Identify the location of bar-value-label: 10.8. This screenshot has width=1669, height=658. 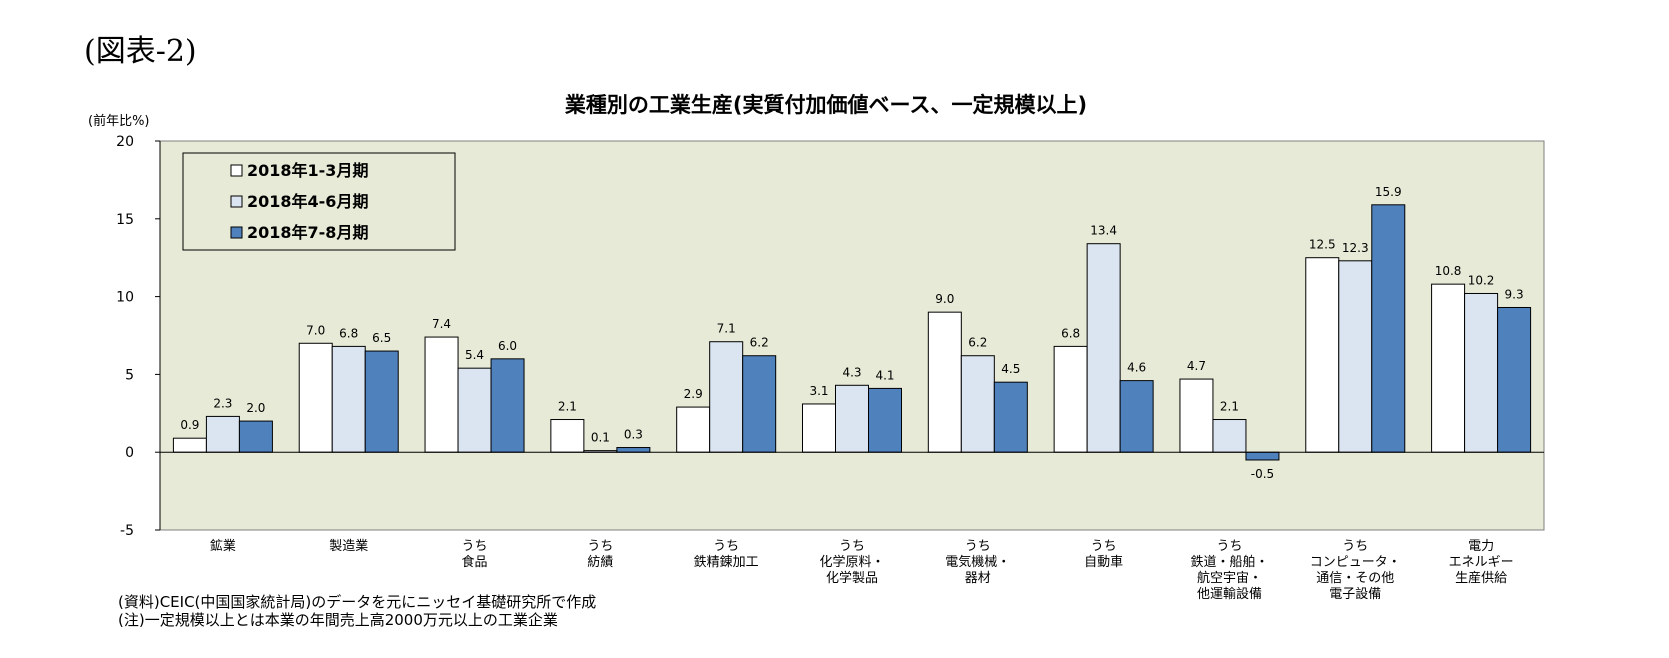
(1448, 271).